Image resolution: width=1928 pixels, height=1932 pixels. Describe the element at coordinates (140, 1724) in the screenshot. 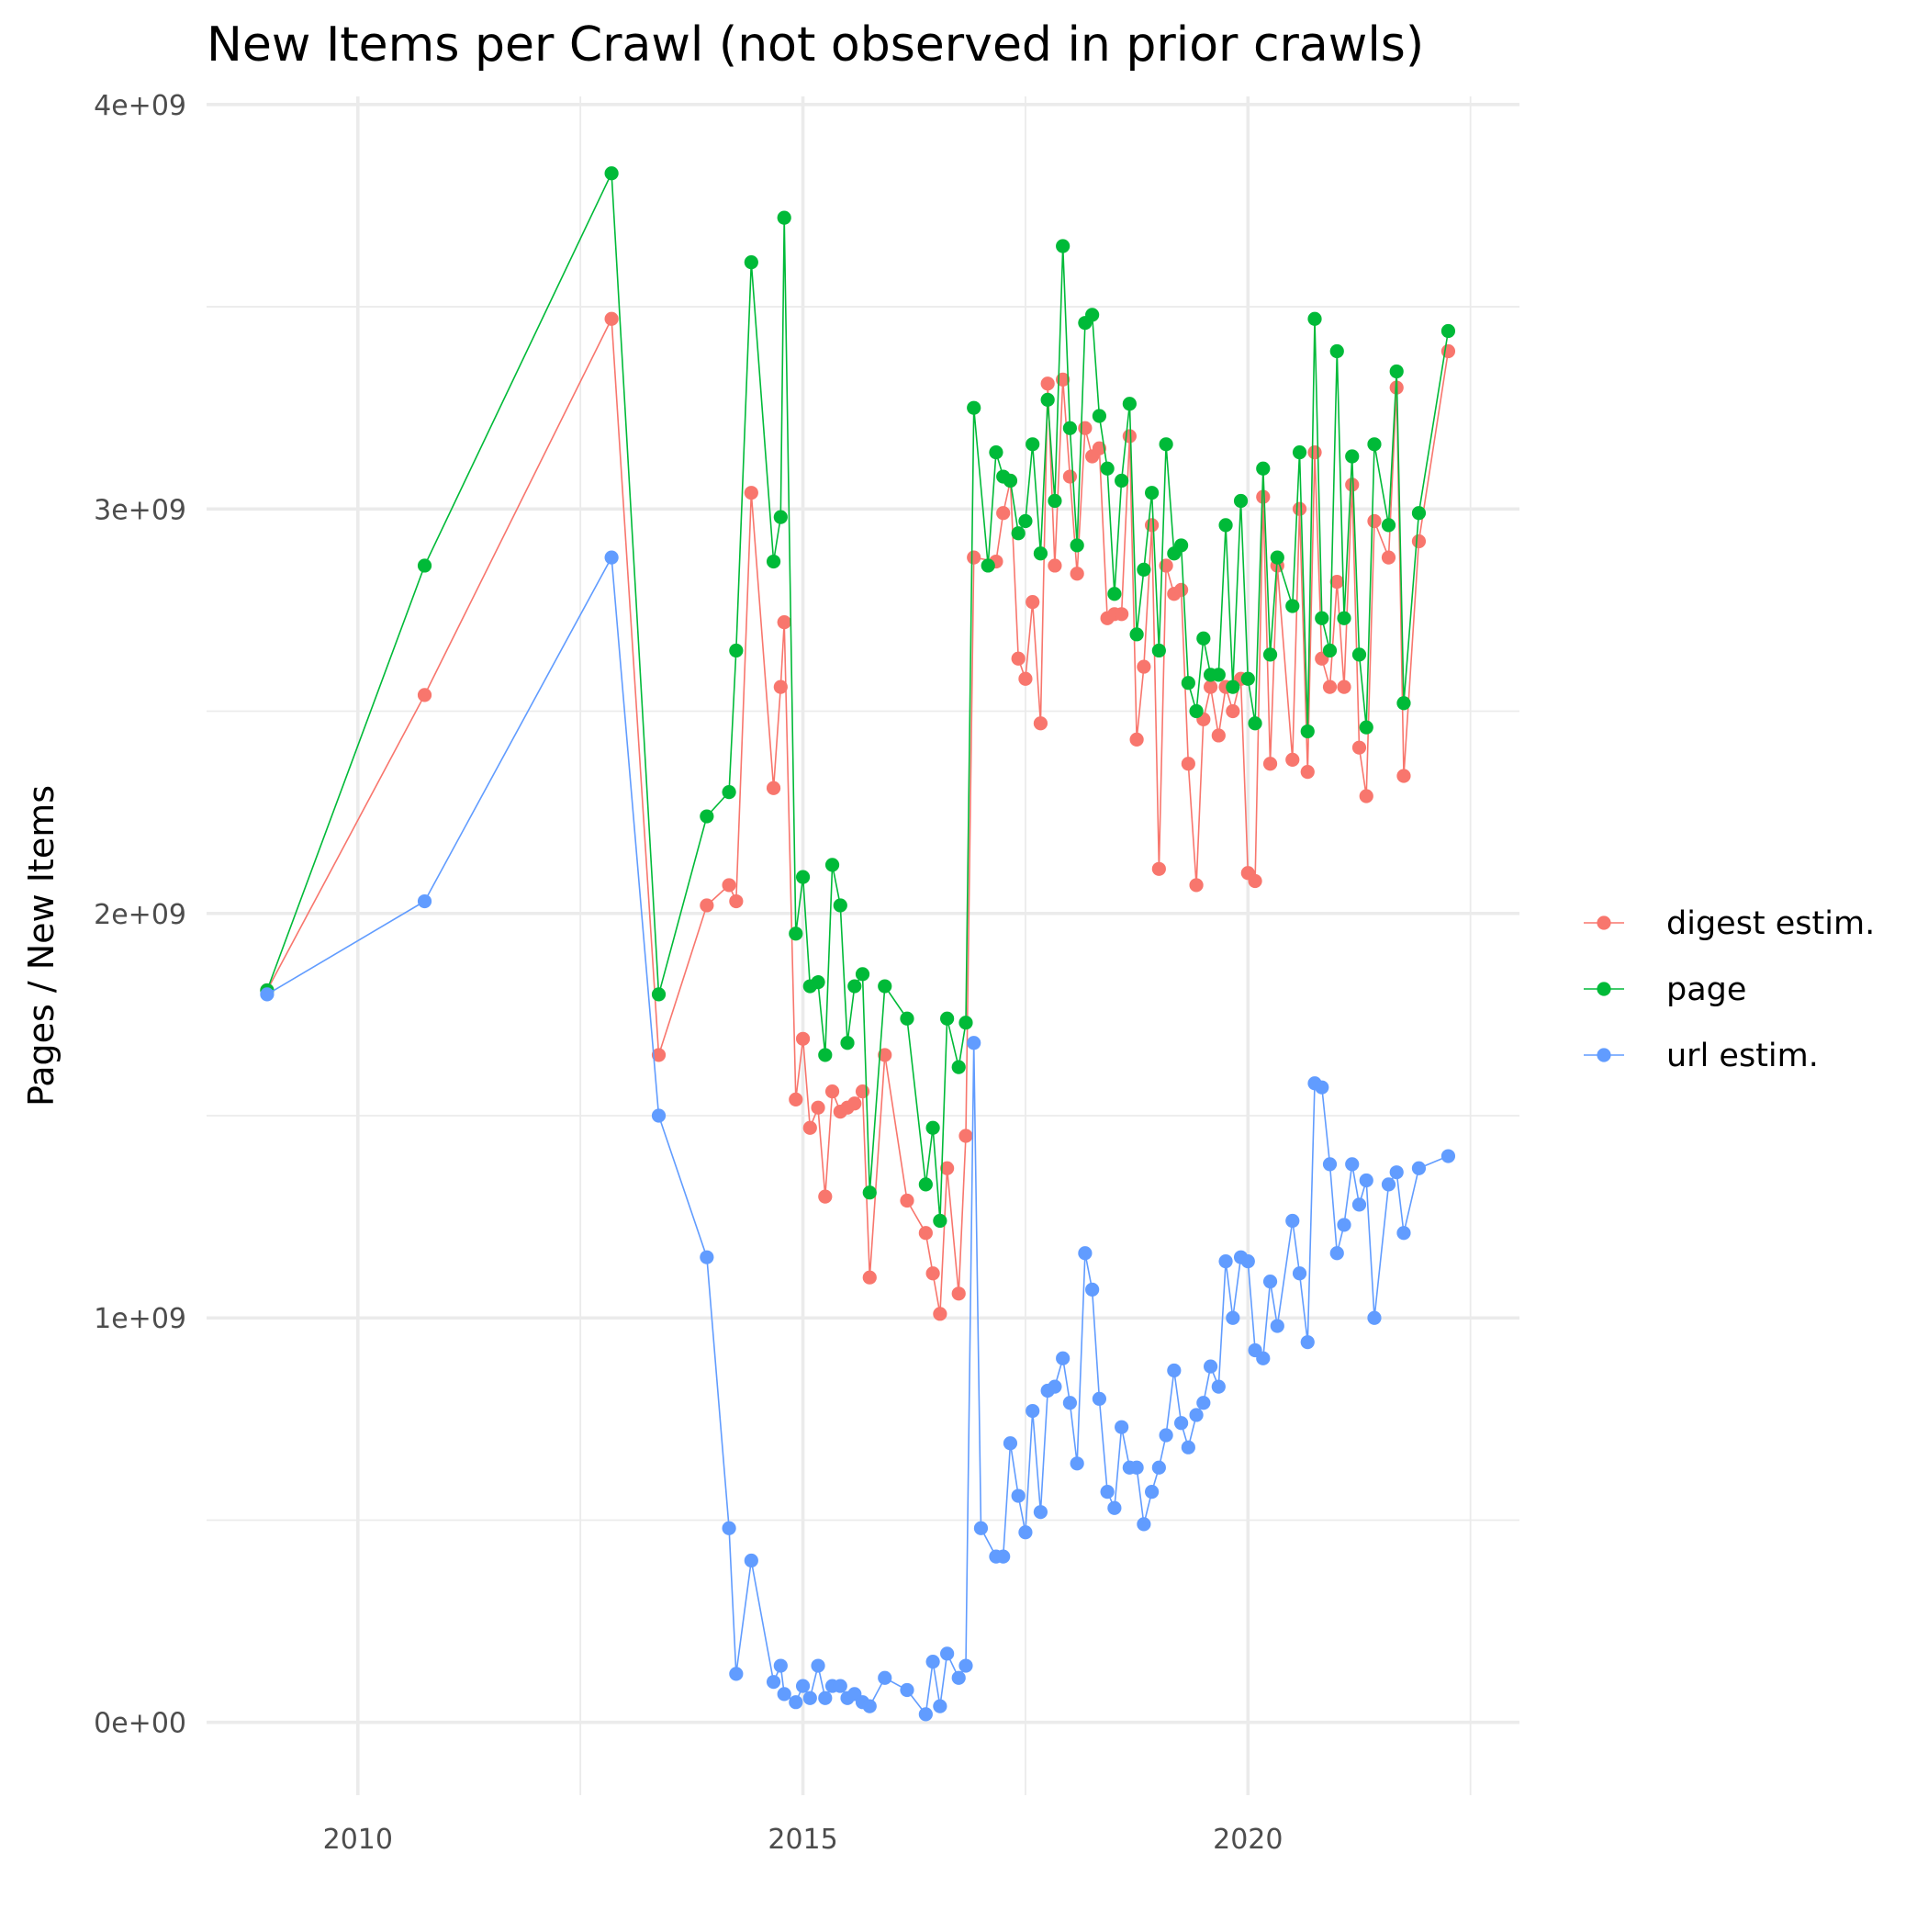

I see `y-tick-label: 0e+00` at that location.